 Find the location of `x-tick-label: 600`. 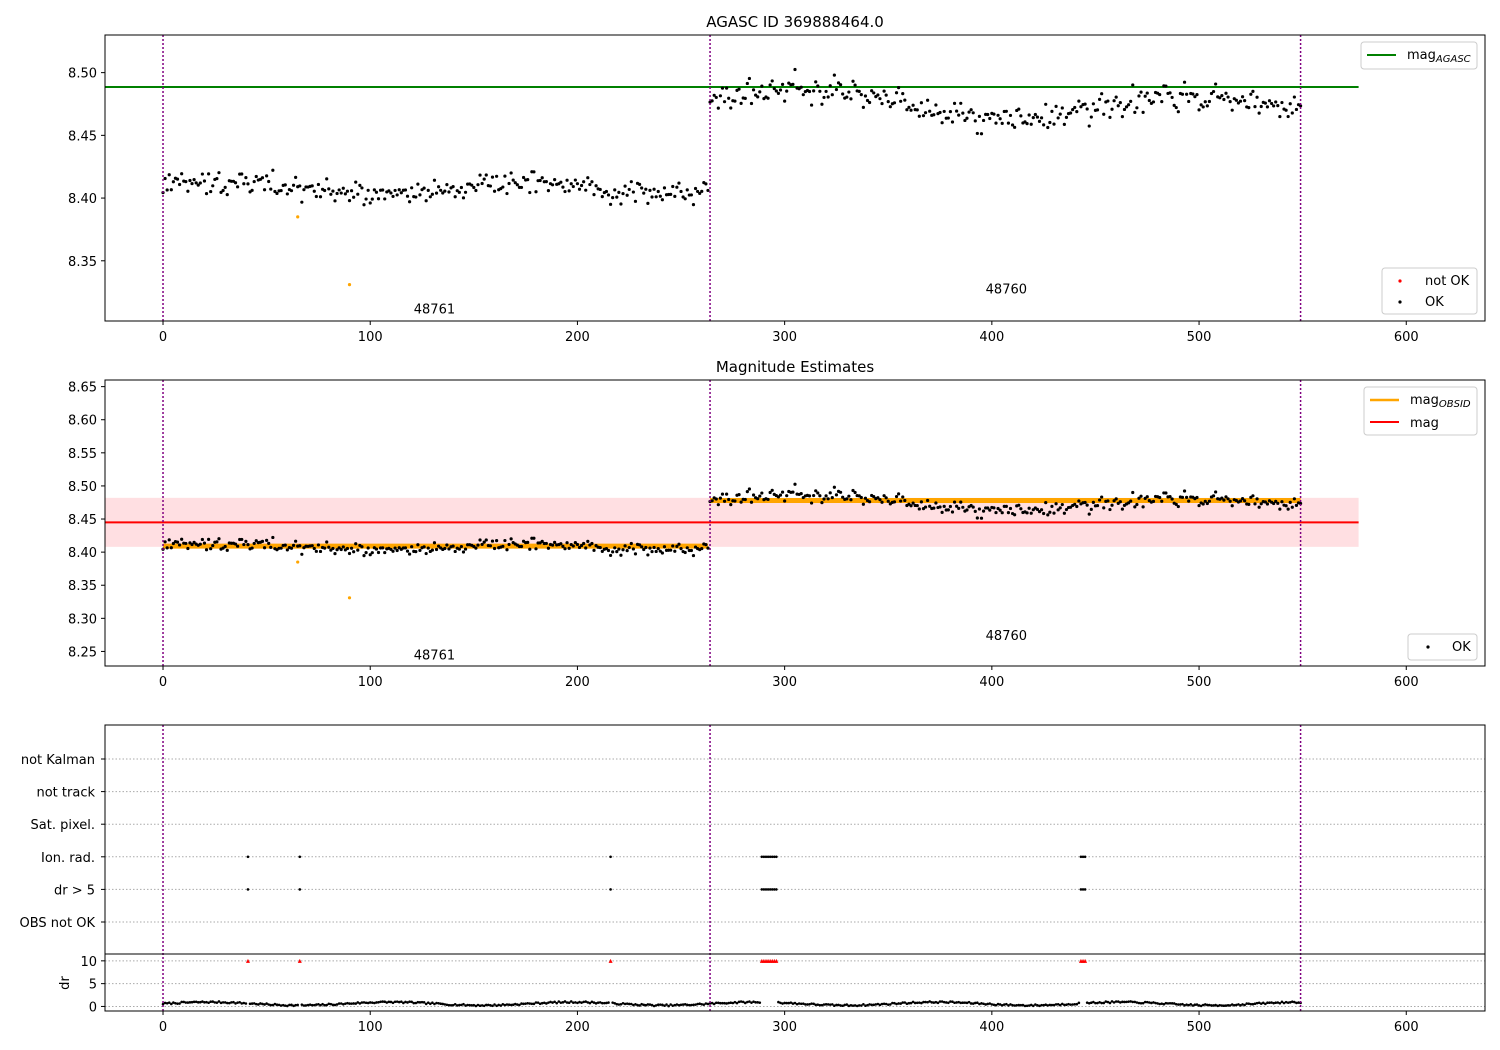

x-tick-label: 600 is located at coordinates (1406, 1027).